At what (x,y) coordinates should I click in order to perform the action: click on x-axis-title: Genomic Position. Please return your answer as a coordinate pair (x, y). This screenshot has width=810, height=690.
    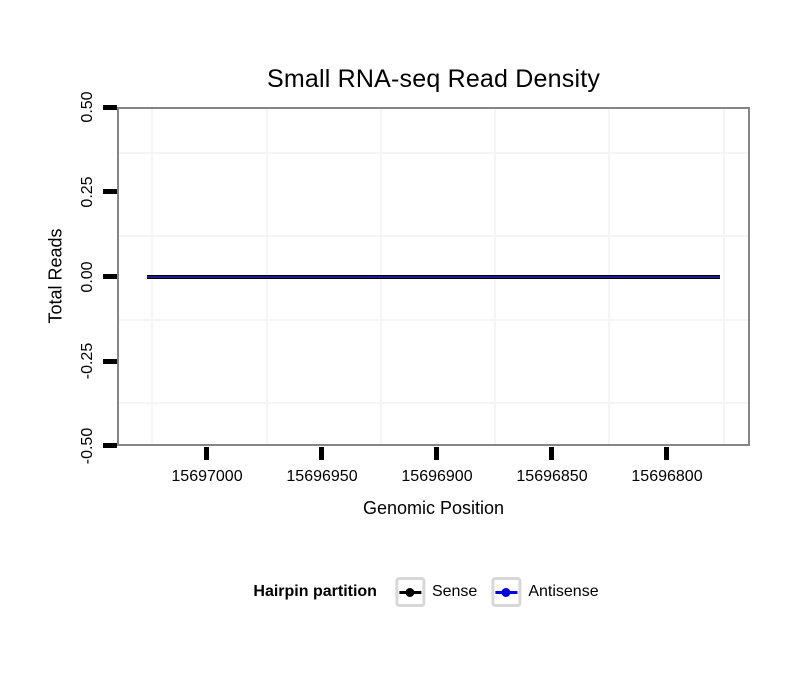
    Looking at the image, I should click on (433, 508).